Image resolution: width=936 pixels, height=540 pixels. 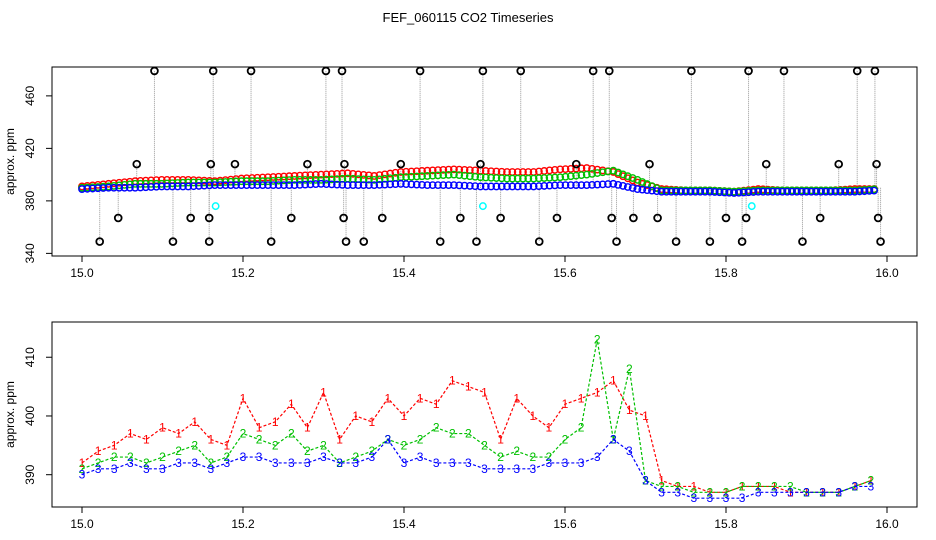 I want to click on x-tick-label: 15.6, so click(x=565, y=524).